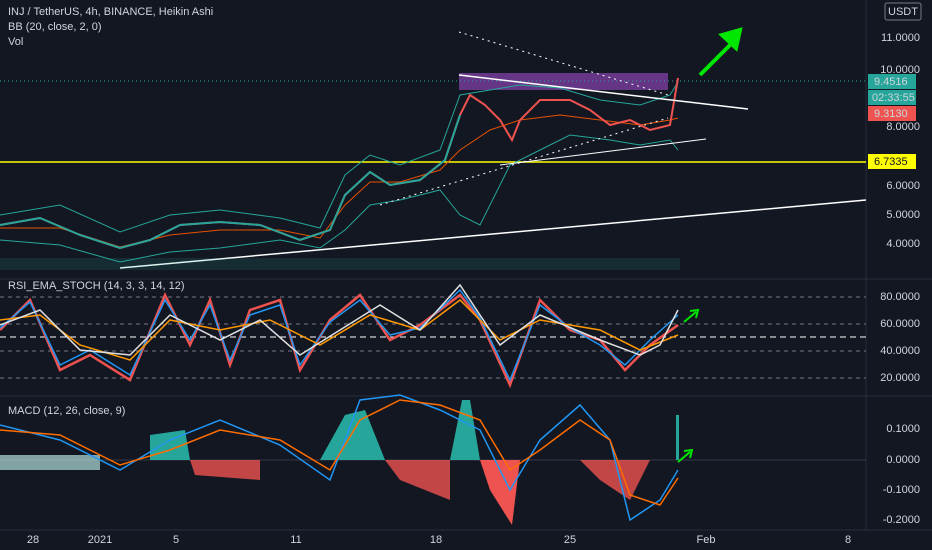 Image resolution: width=932 pixels, height=550 pixels. Describe the element at coordinates (903, 127) in the screenshot. I see `price-tick: 8.0000` at that location.